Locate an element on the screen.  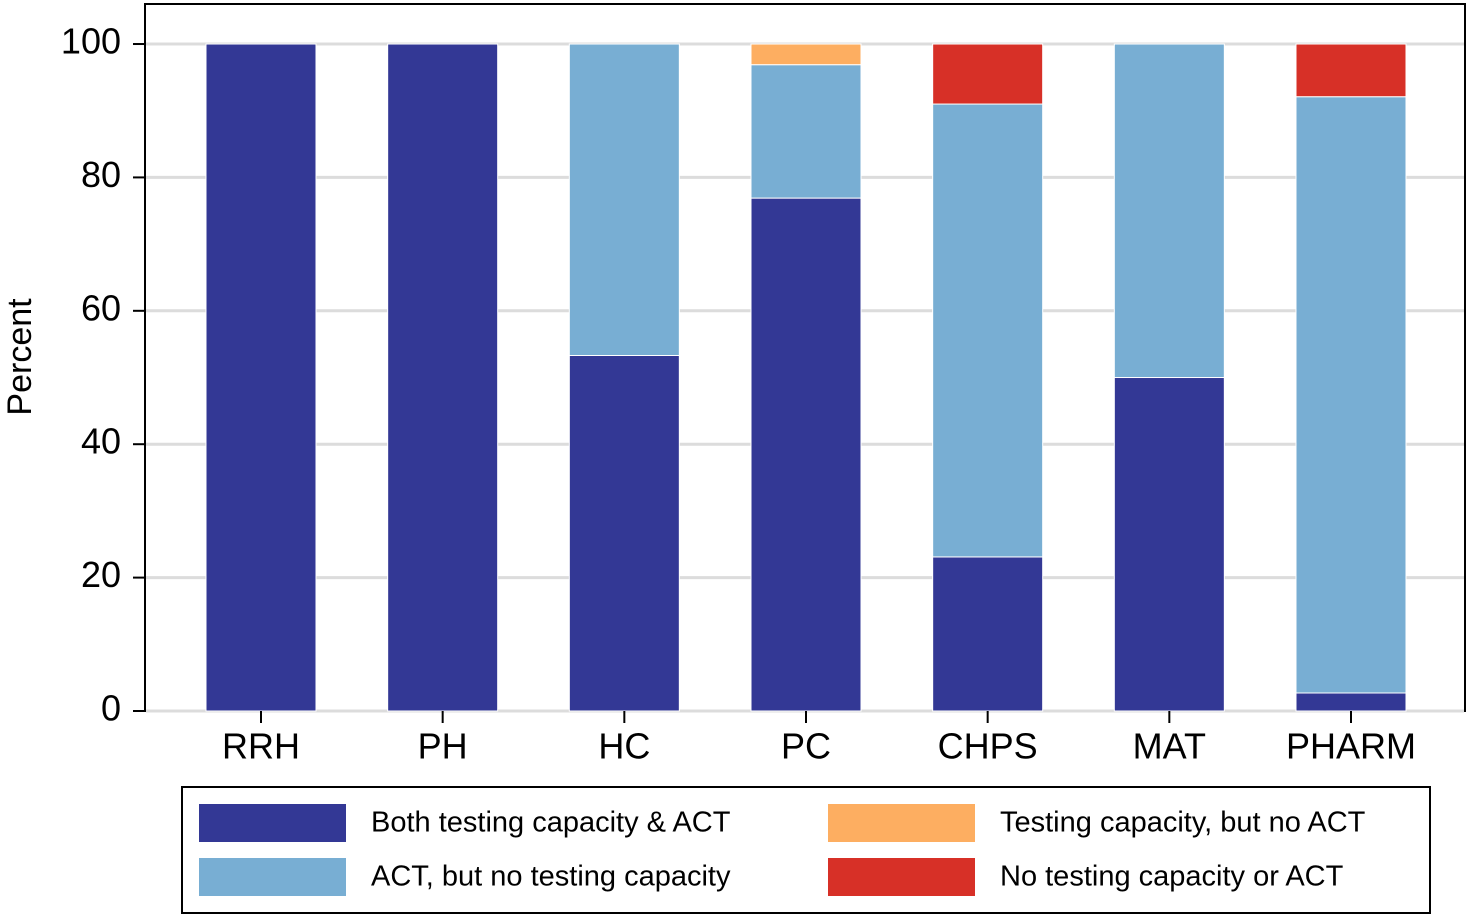
y-tick-label: 100 is located at coordinates (91, 41).